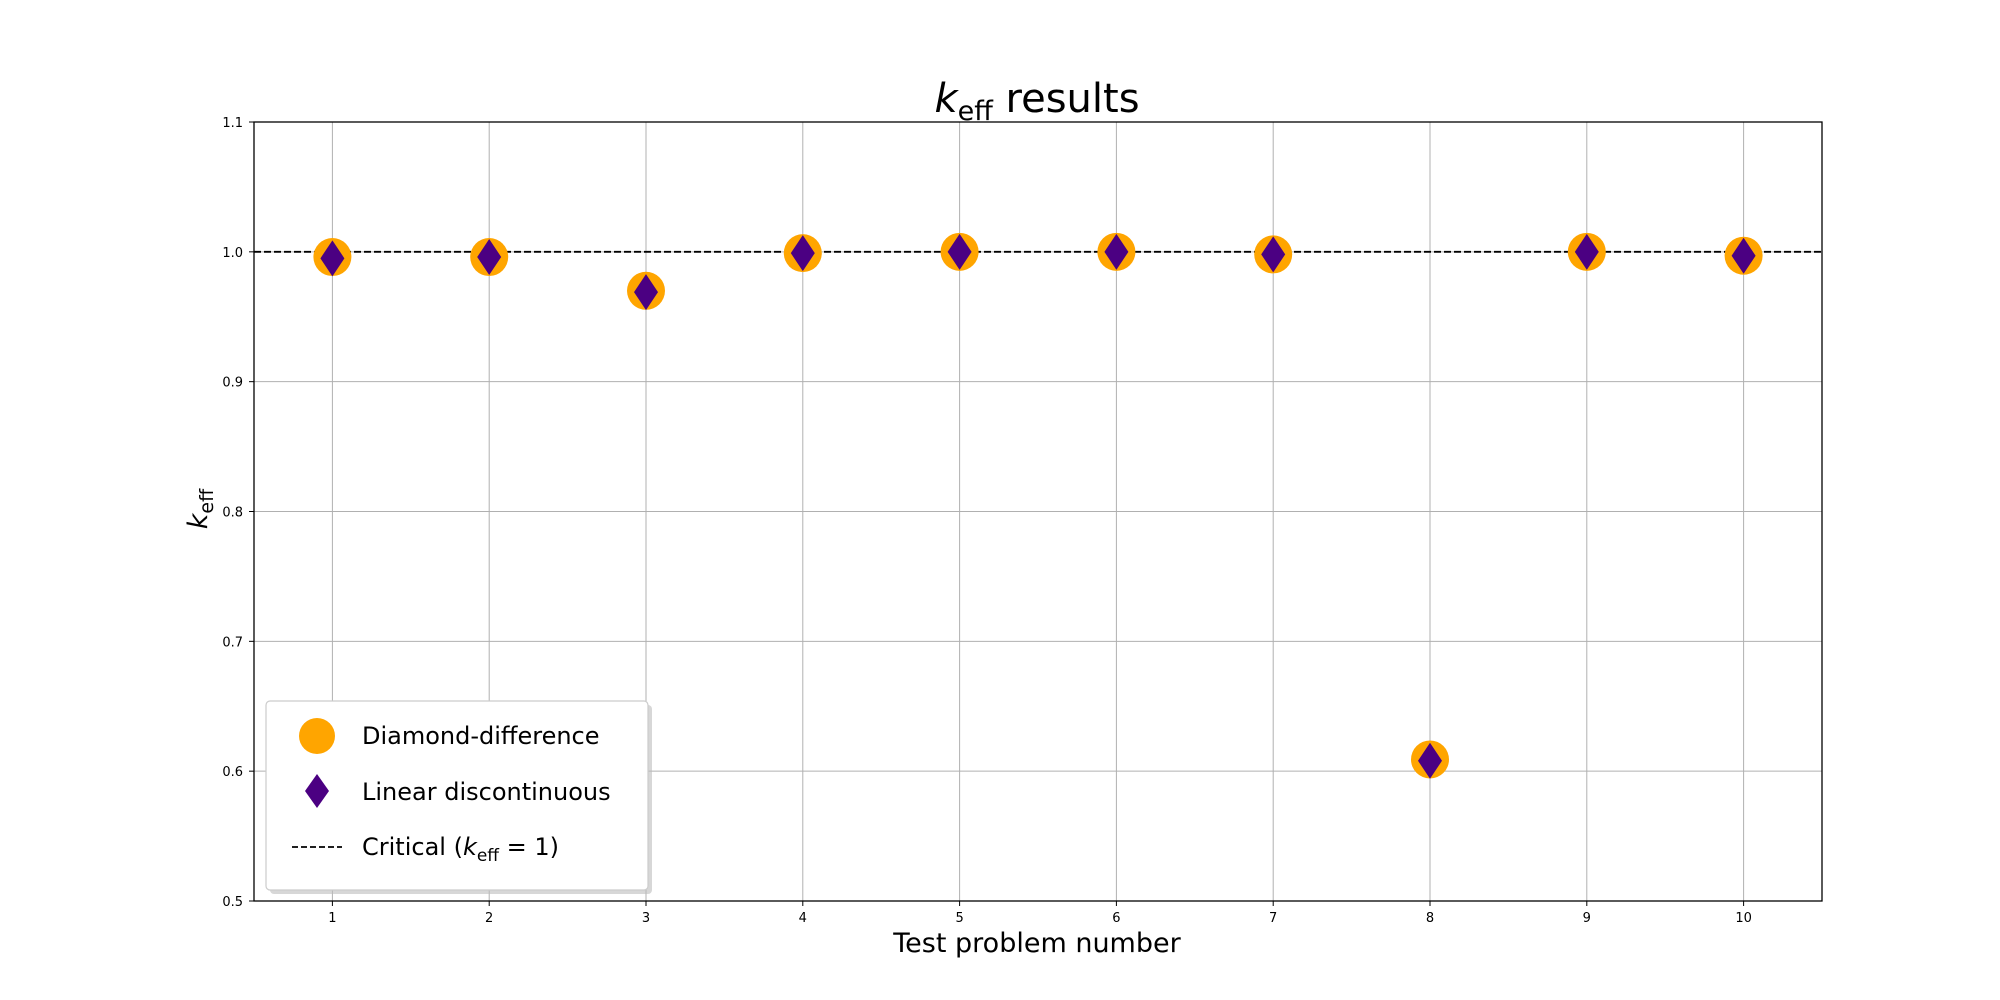  What do you see at coordinates (1066, 99) in the screenshot?
I see `title-rest: results` at bounding box center [1066, 99].